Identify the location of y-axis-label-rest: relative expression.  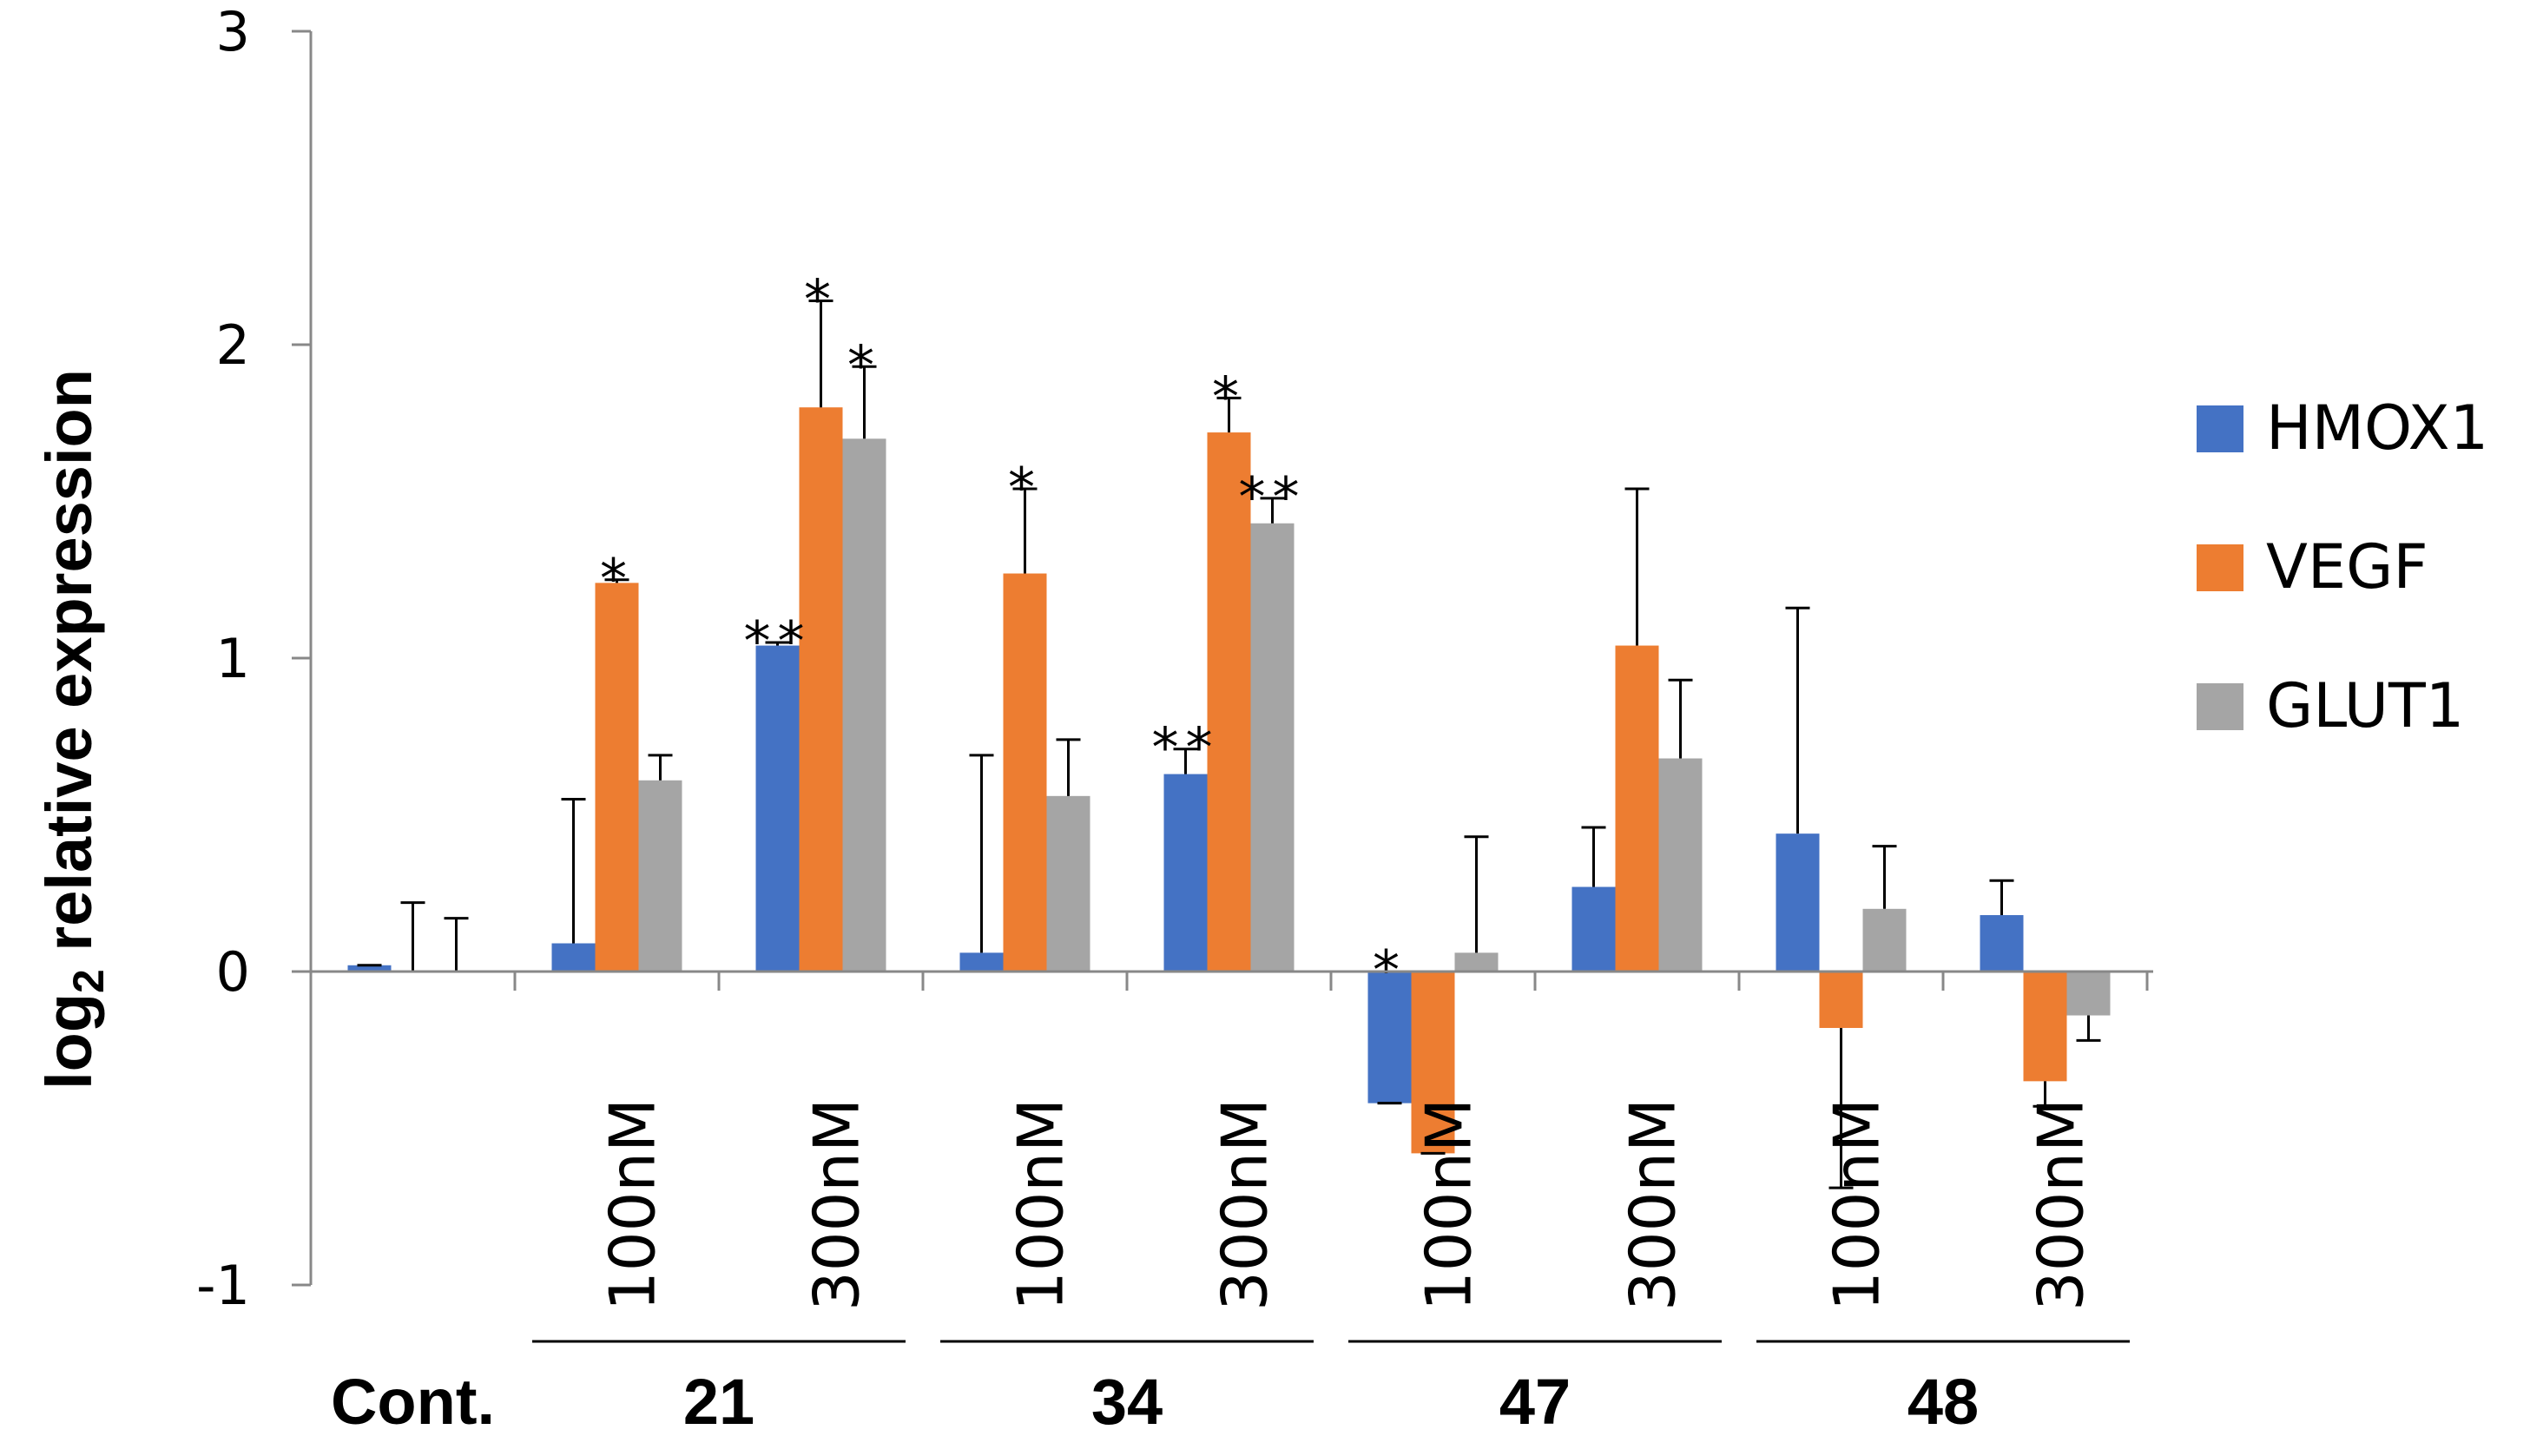
(69, 669).